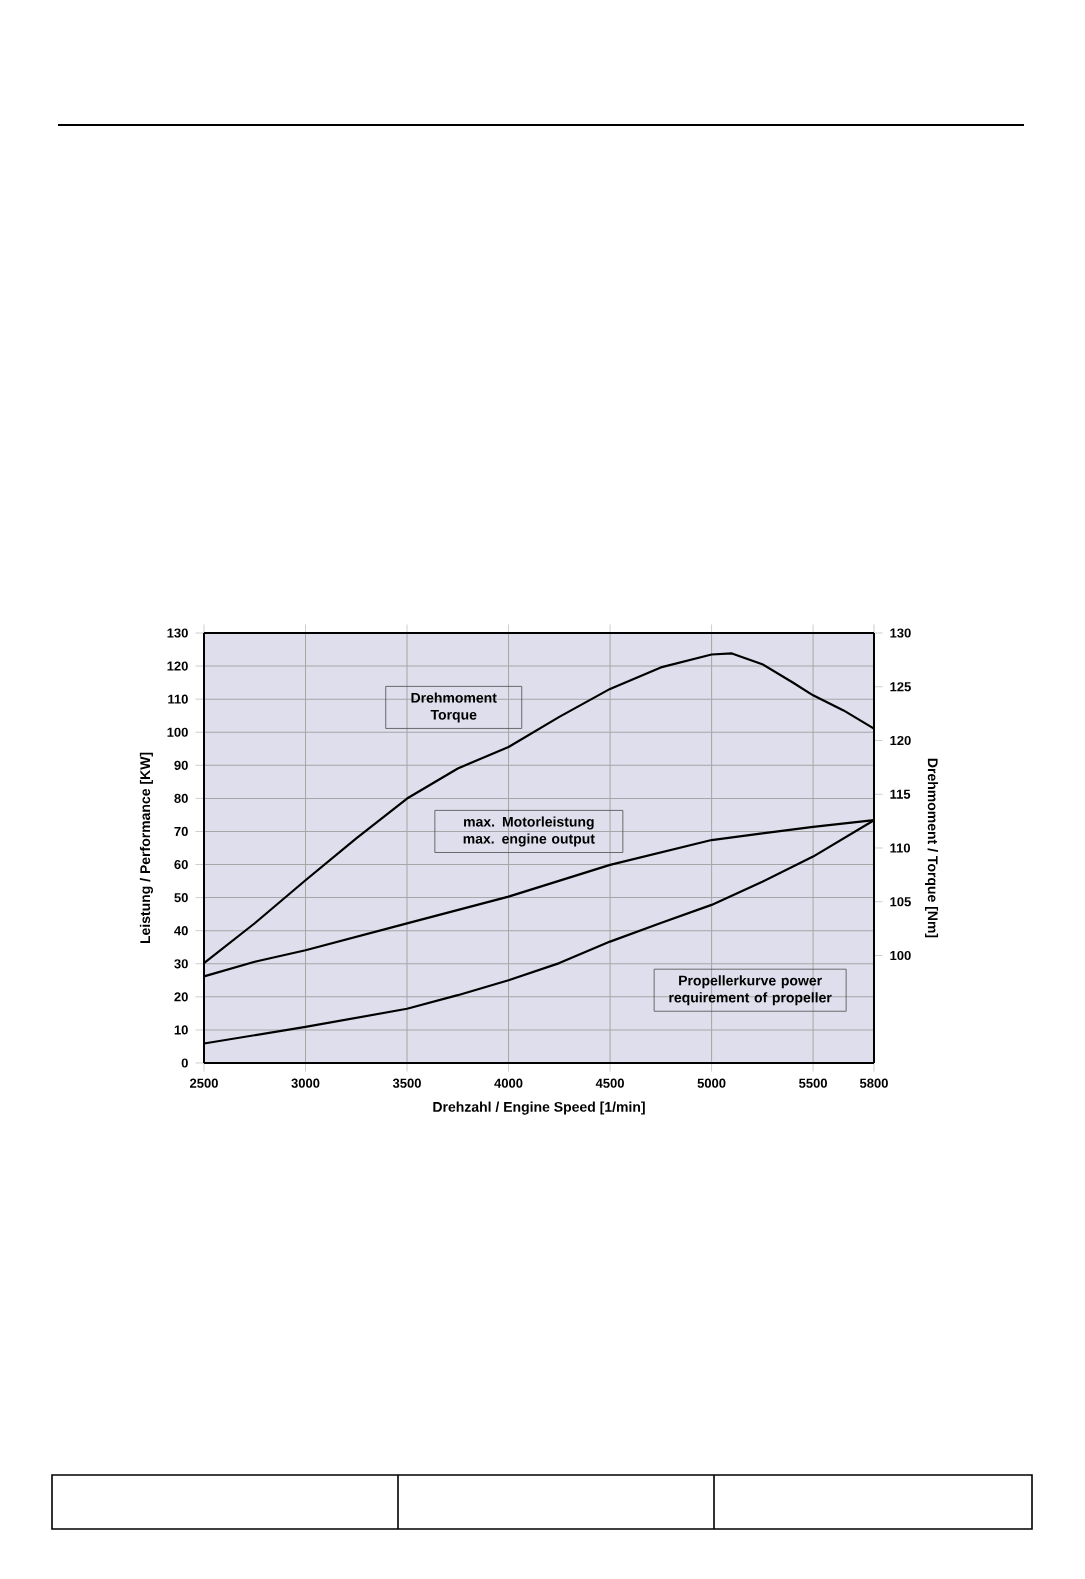 The image size is (1085, 1579). What do you see at coordinates (529, 831) in the screenshot?
I see `annotation: max. Motorleistung max. engine output` at bounding box center [529, 831].